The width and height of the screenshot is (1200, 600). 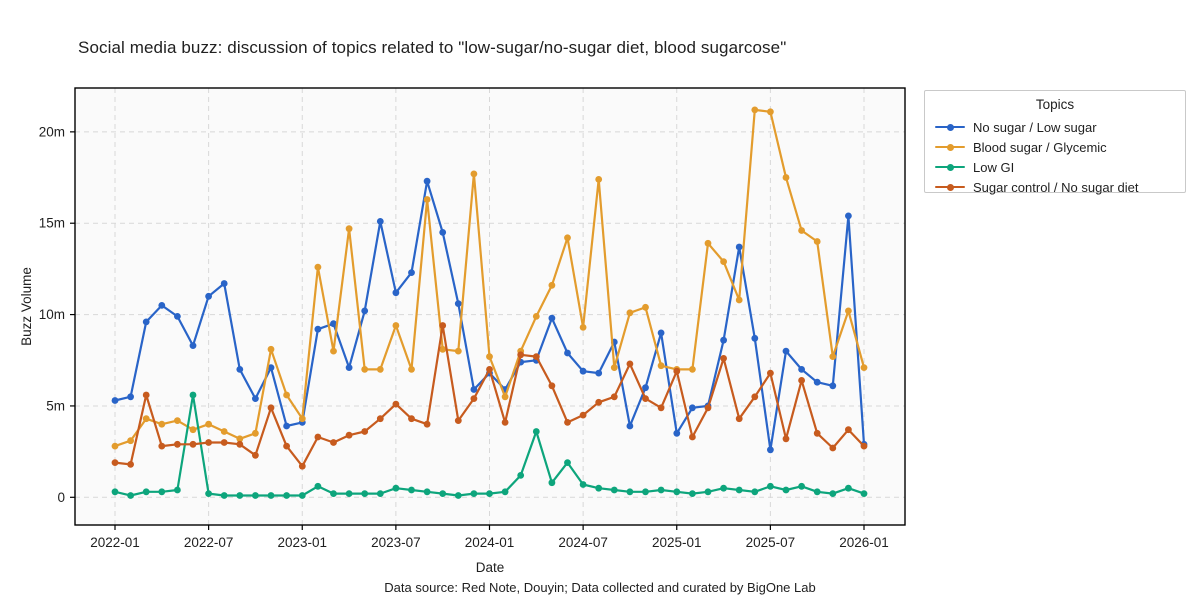 What do you see at coordinates (302, 542) in the screenshot?
I see `x-tick-label: 2023-01` at bounding box center [302, 542].